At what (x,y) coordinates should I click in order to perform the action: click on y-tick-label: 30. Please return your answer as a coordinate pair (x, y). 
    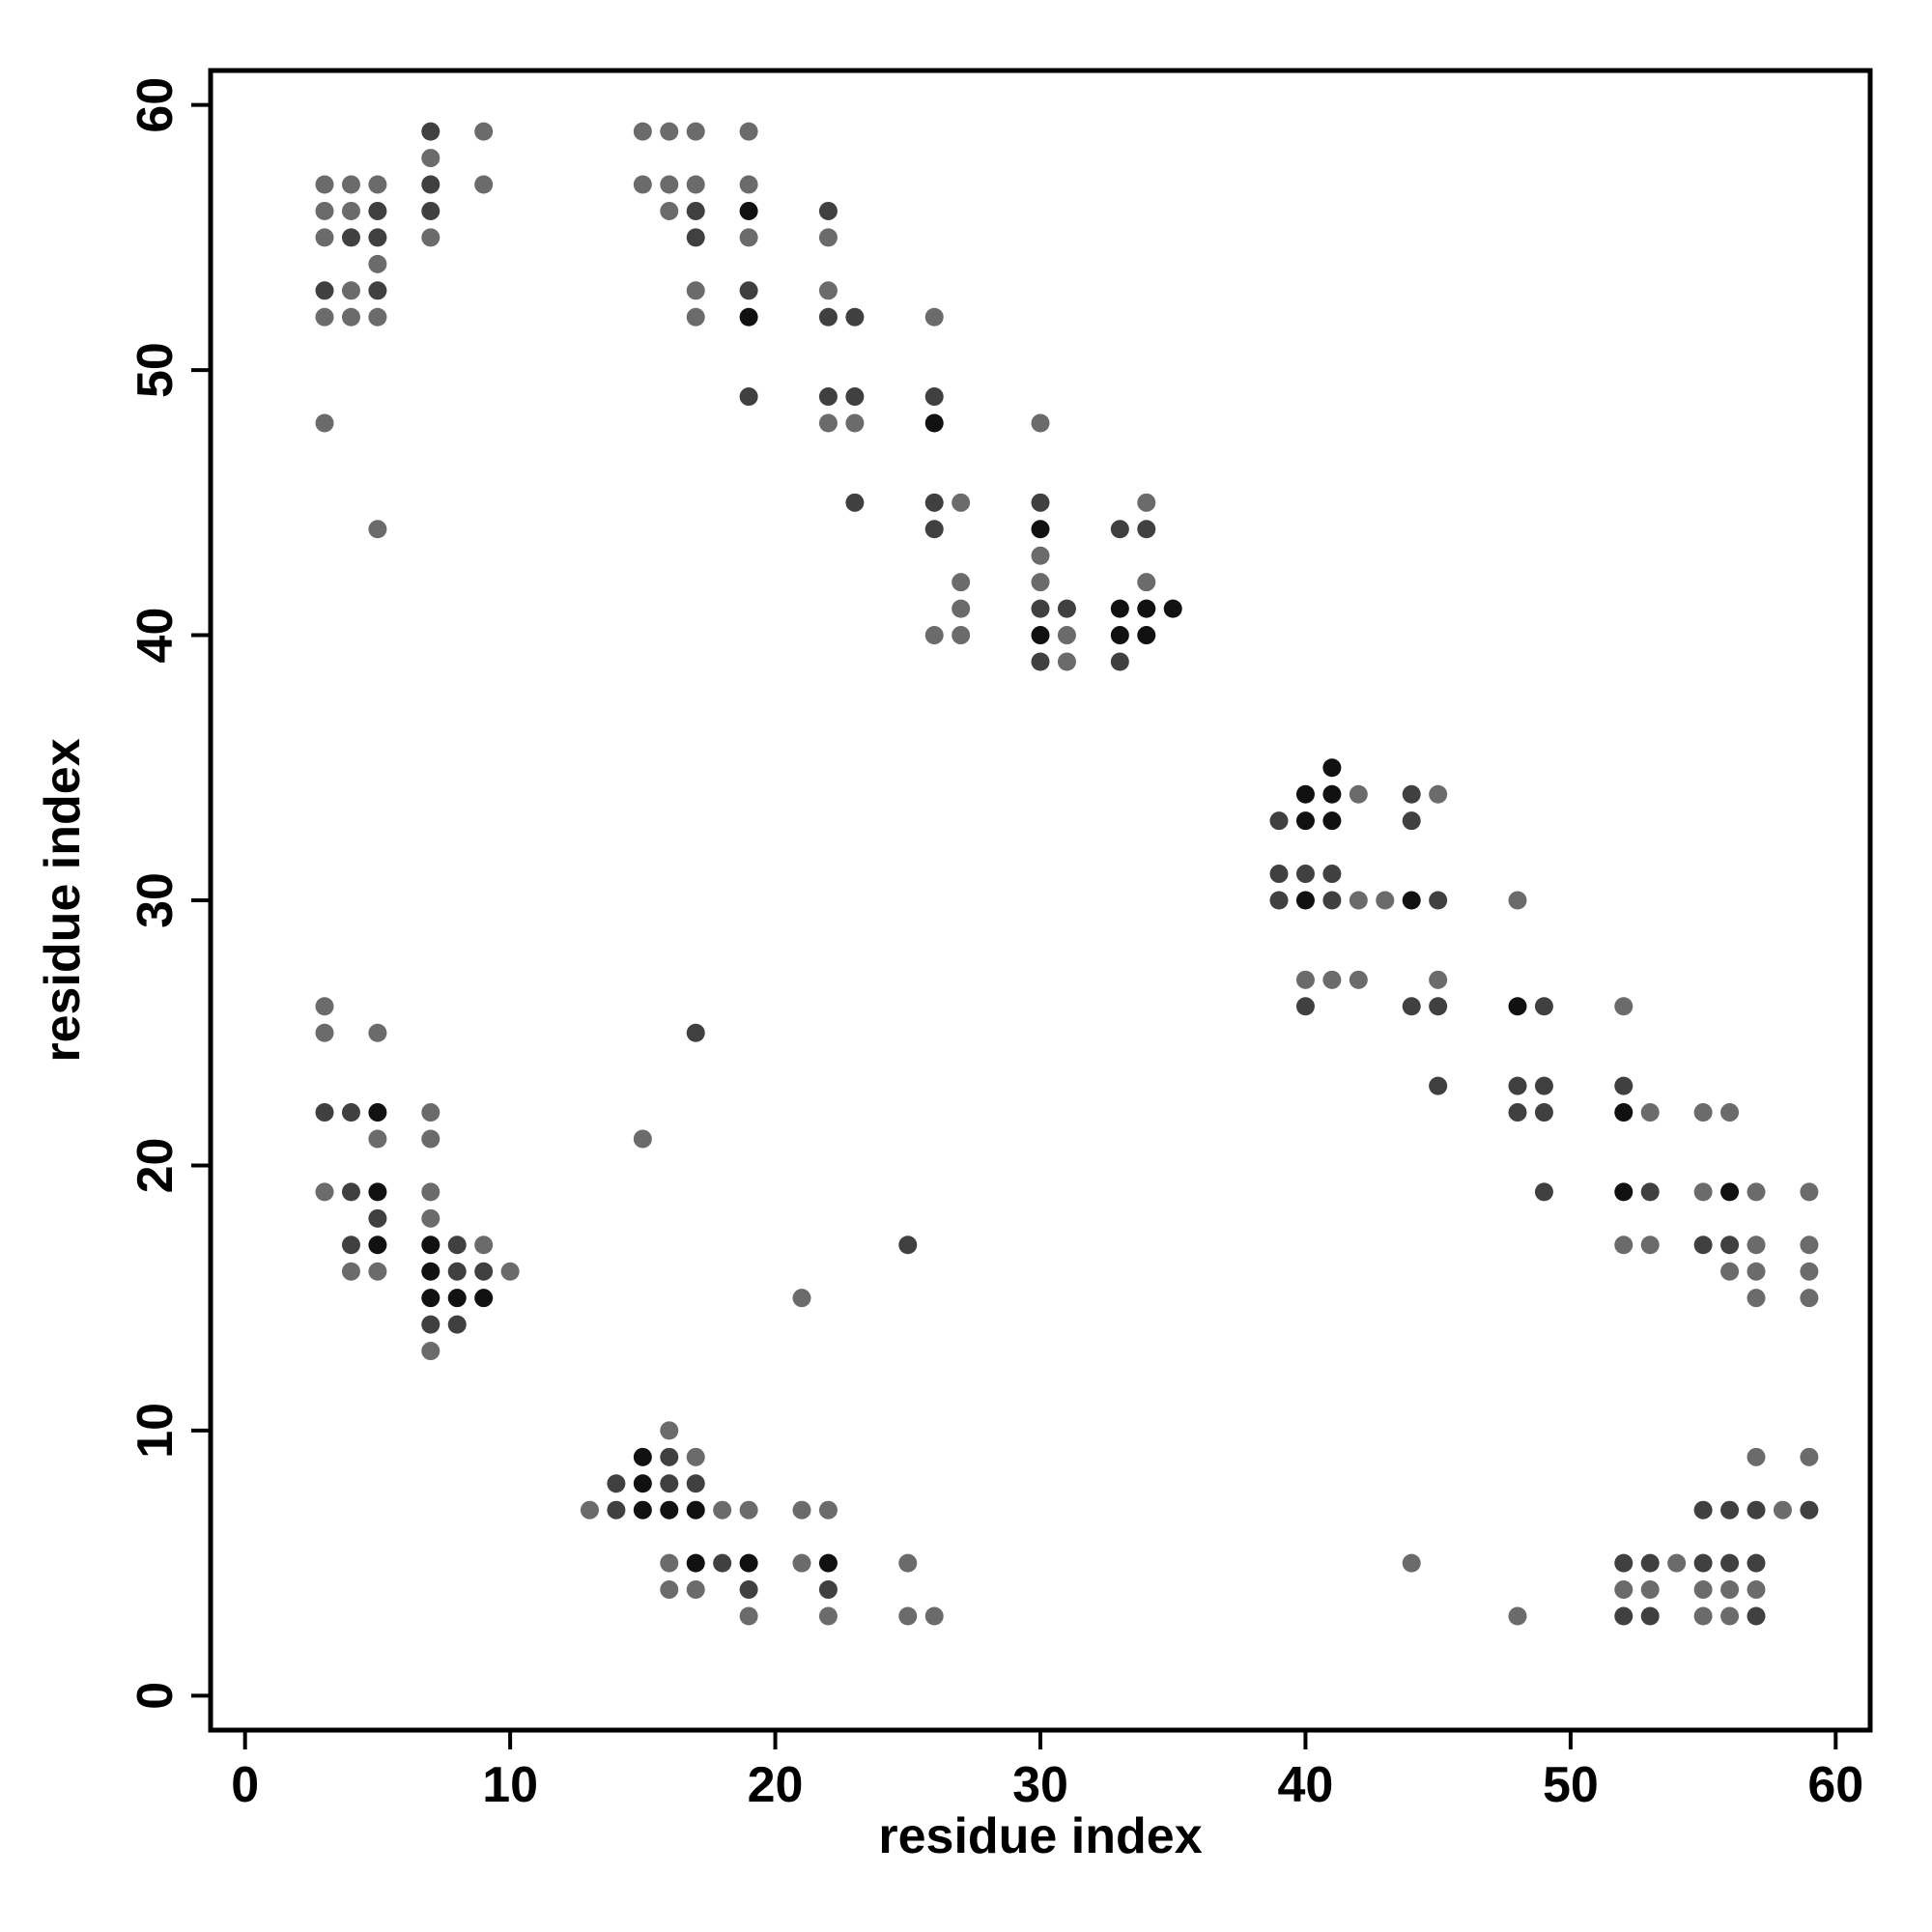
    Looking at the image, I should click on (156, 900).